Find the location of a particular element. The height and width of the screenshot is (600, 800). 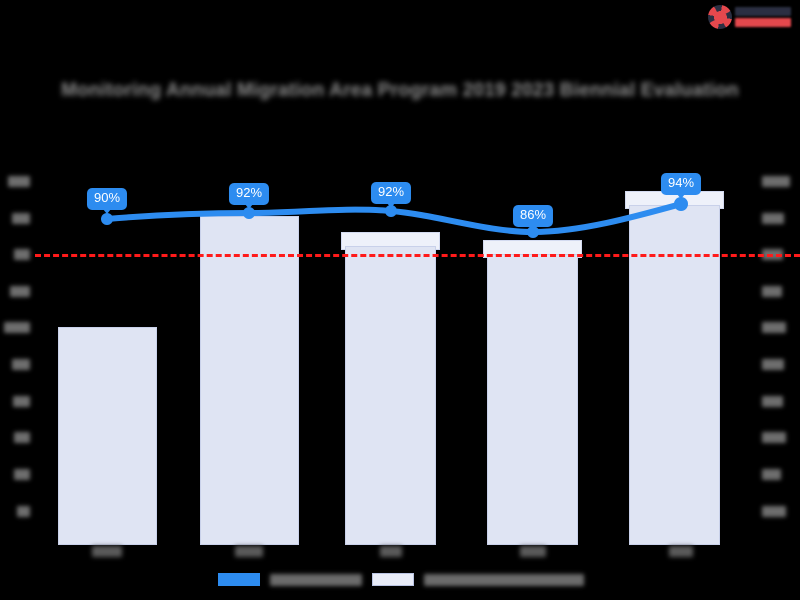

publisher-logo is located at coordinates (752, 17).